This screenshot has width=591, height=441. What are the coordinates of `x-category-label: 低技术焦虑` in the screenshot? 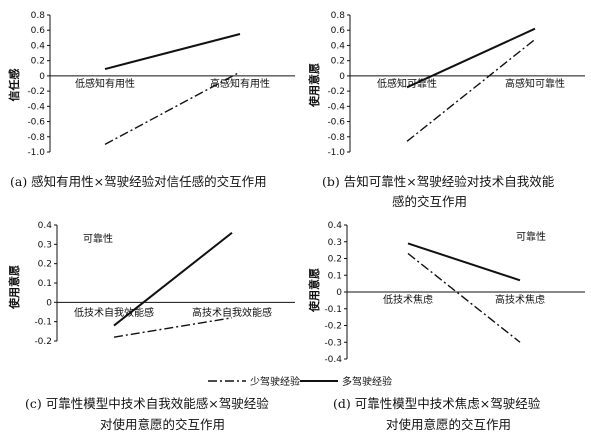 It's located at (408, 299).